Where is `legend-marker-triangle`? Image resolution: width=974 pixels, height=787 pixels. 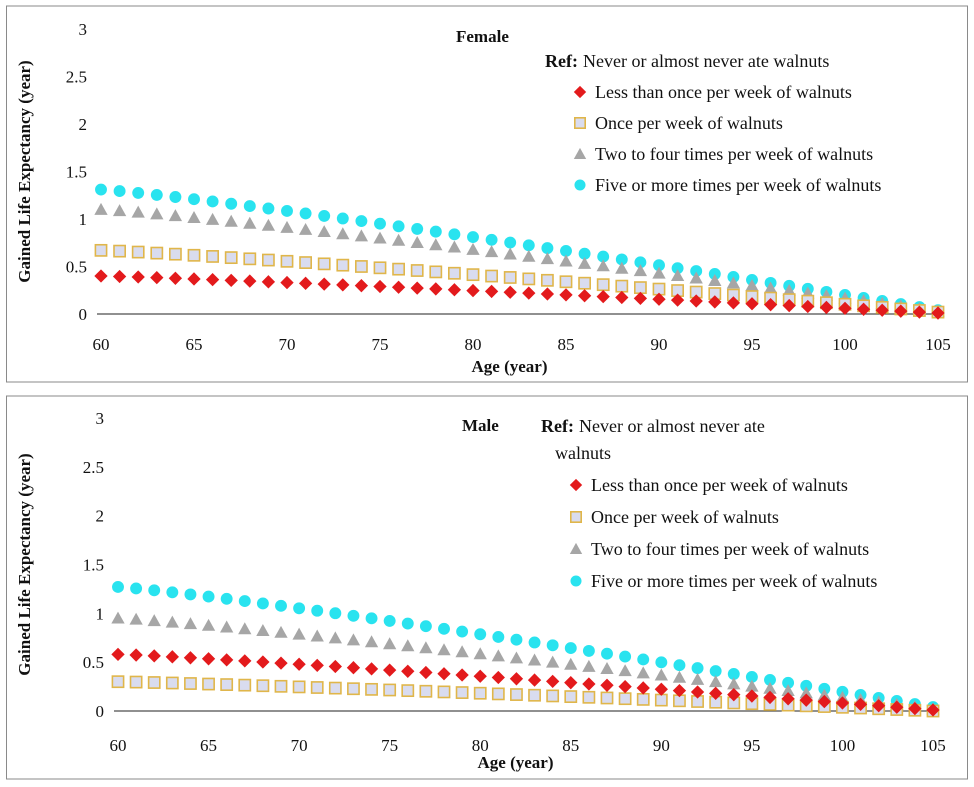 legend-marker-triangle is located at coordinates (576, 548).